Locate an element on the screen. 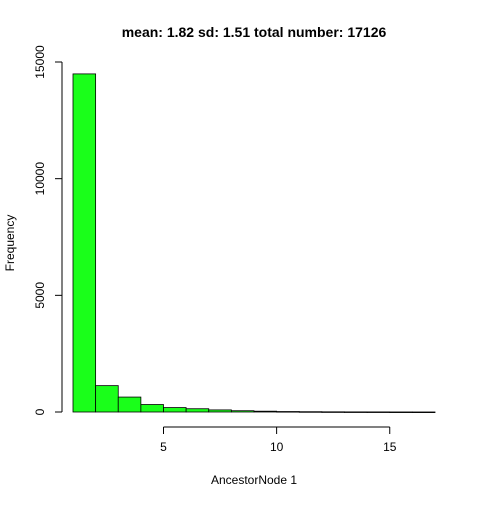 This screenshot has height=505, width=480. y-tick-label-15000: 15000 is located at coordinates (40, 62).